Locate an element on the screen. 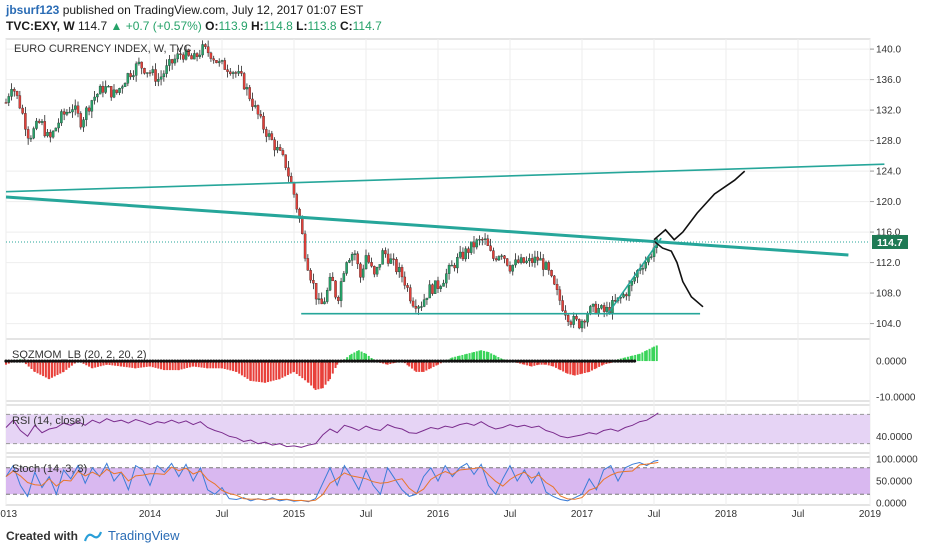  bearish-projection is located at coordinates (678, 274).